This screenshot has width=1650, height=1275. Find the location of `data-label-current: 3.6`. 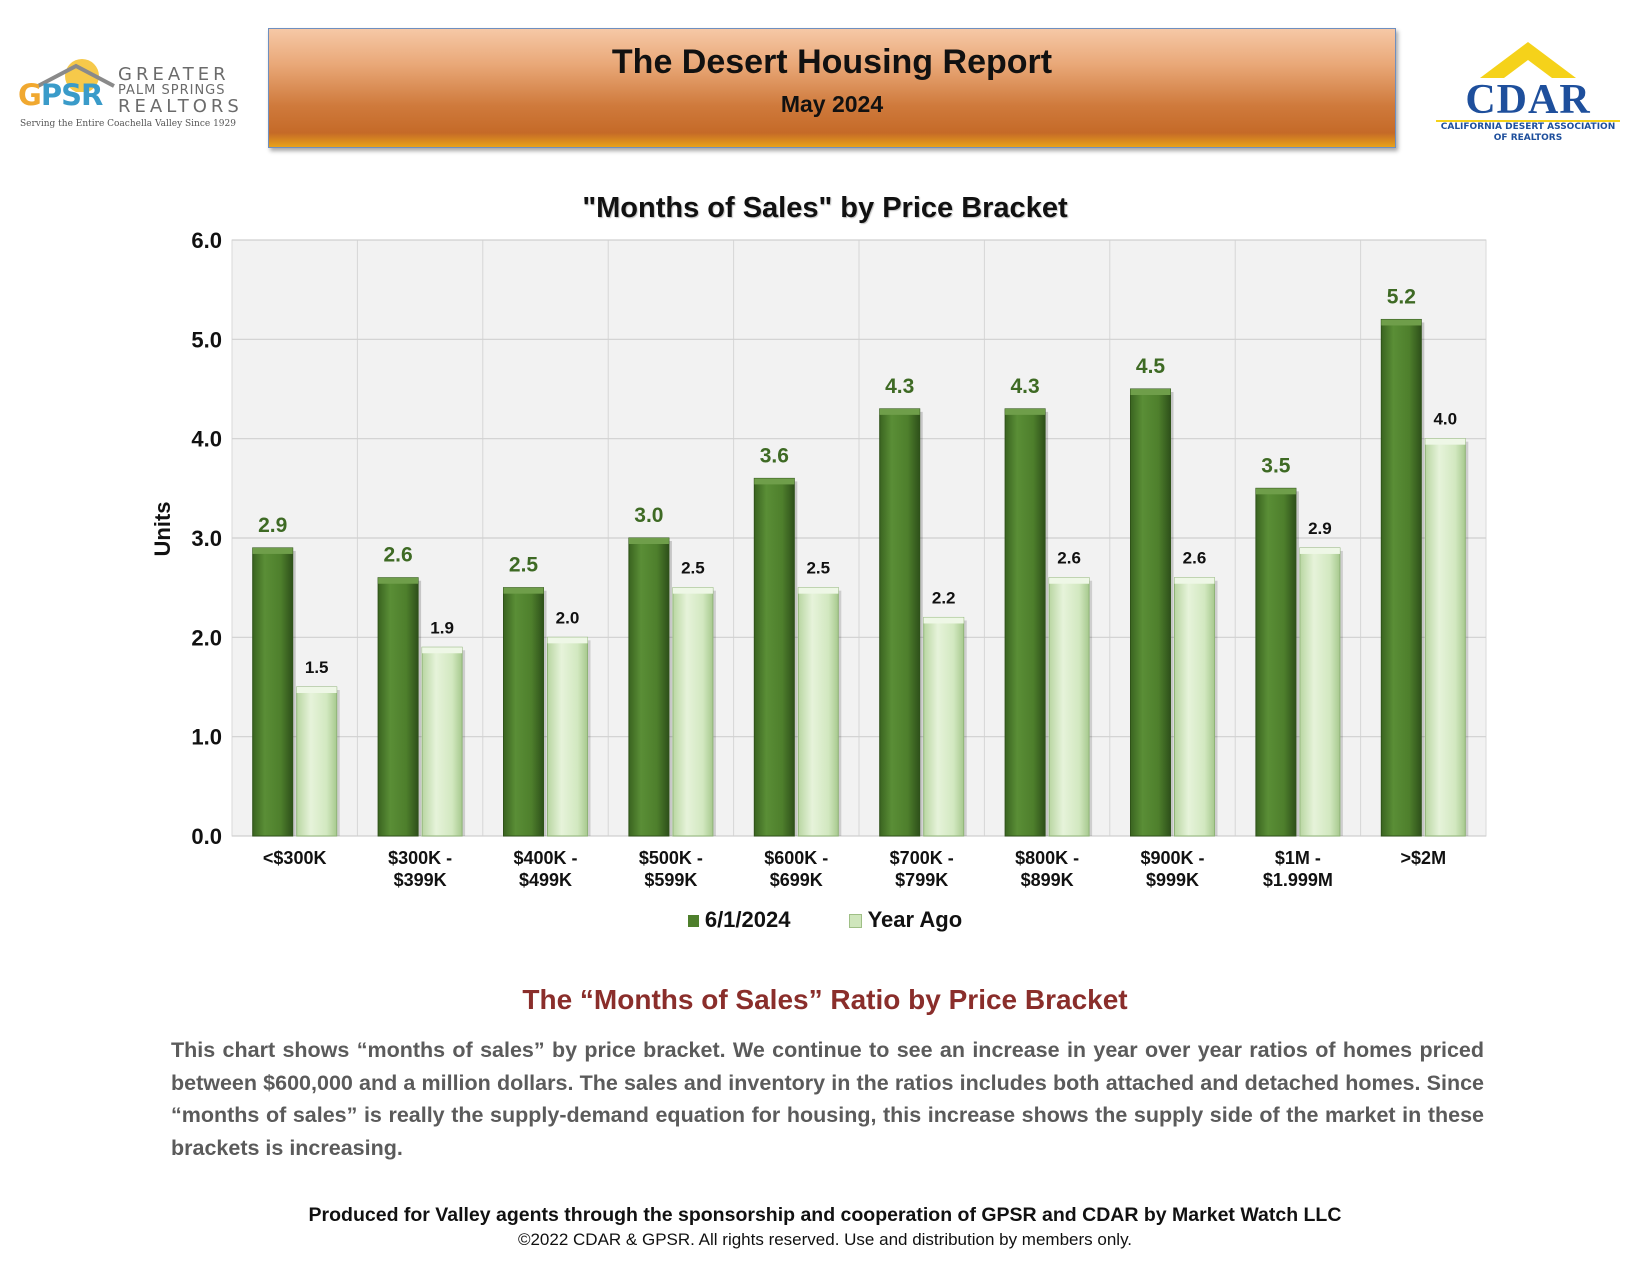

data-label-current: 3.6 is located at coordinates (774, 455).